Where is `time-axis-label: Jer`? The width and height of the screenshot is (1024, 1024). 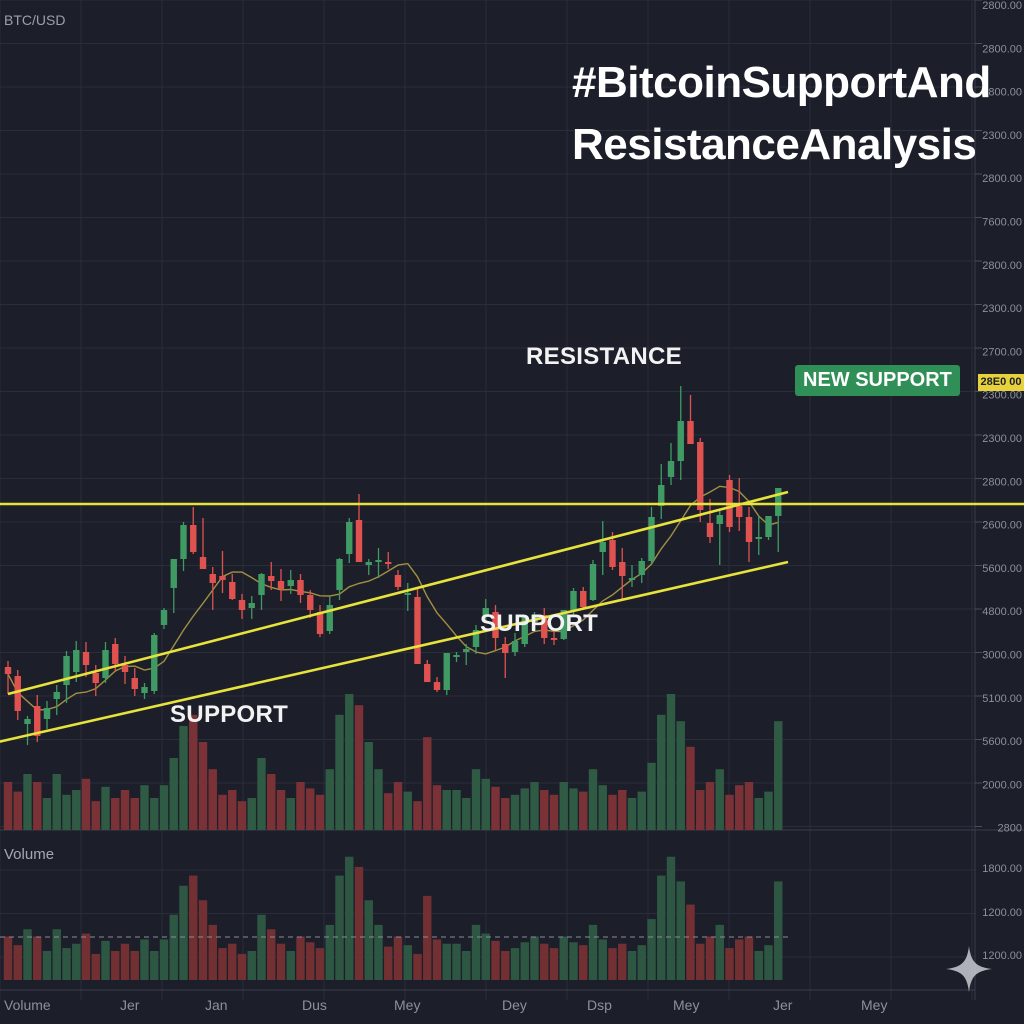
time-axis-label: Jer is located at coordinates (783, 1005).